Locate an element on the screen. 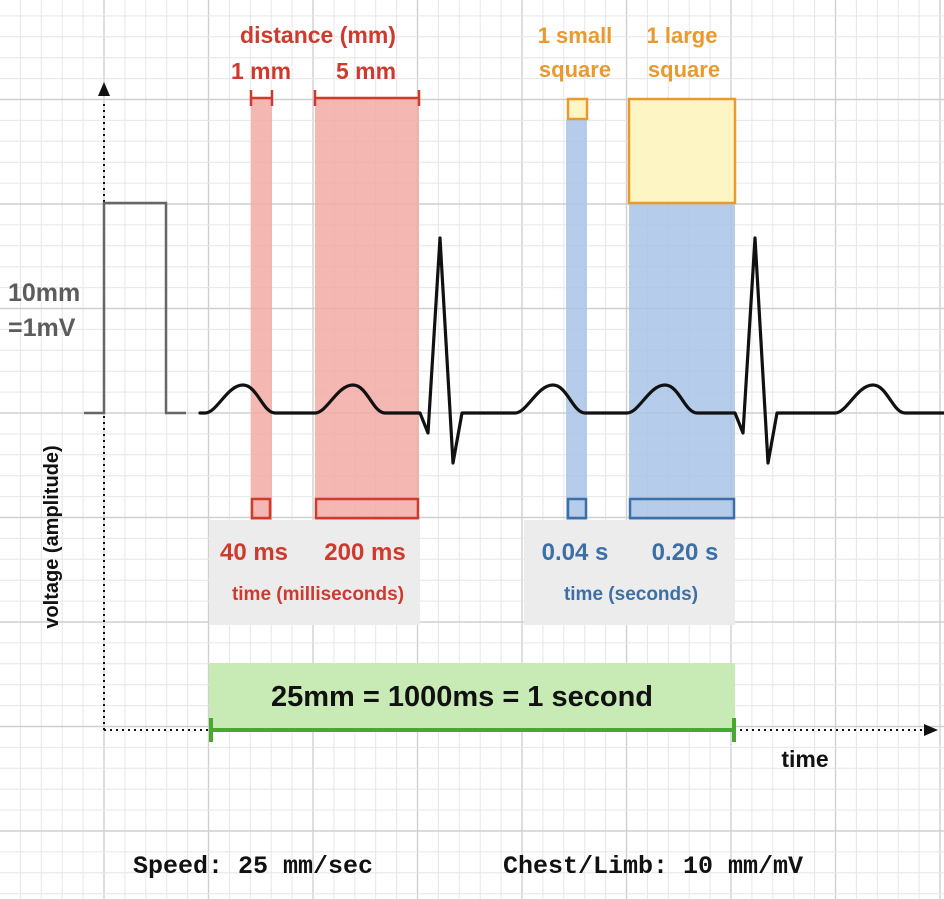 This screenshot has height=899, width=944. one-second-label: 25mm = 1000ms = 1 second is located at coordinates (462, 697).